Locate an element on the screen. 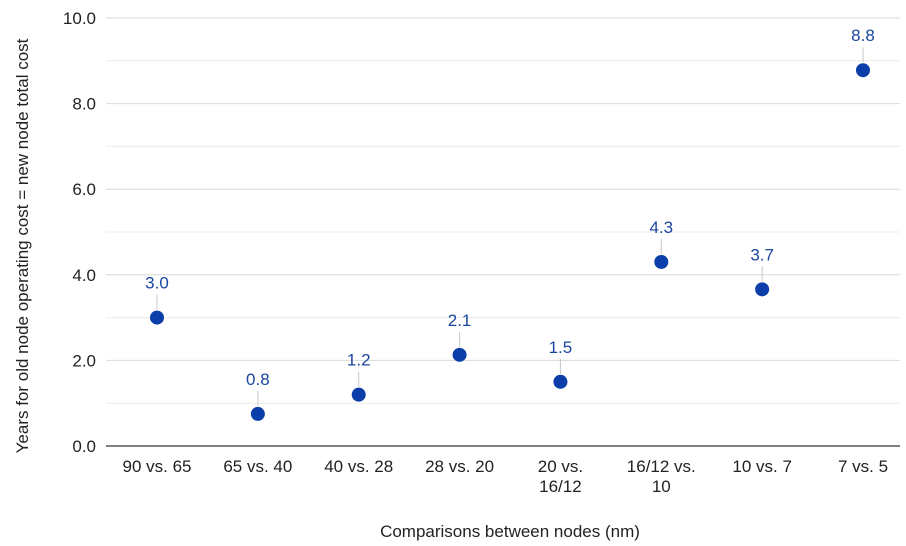 The width and height of the screenshot is (906, 546). data-label: 2.1 is located at coordinates (460, 320).